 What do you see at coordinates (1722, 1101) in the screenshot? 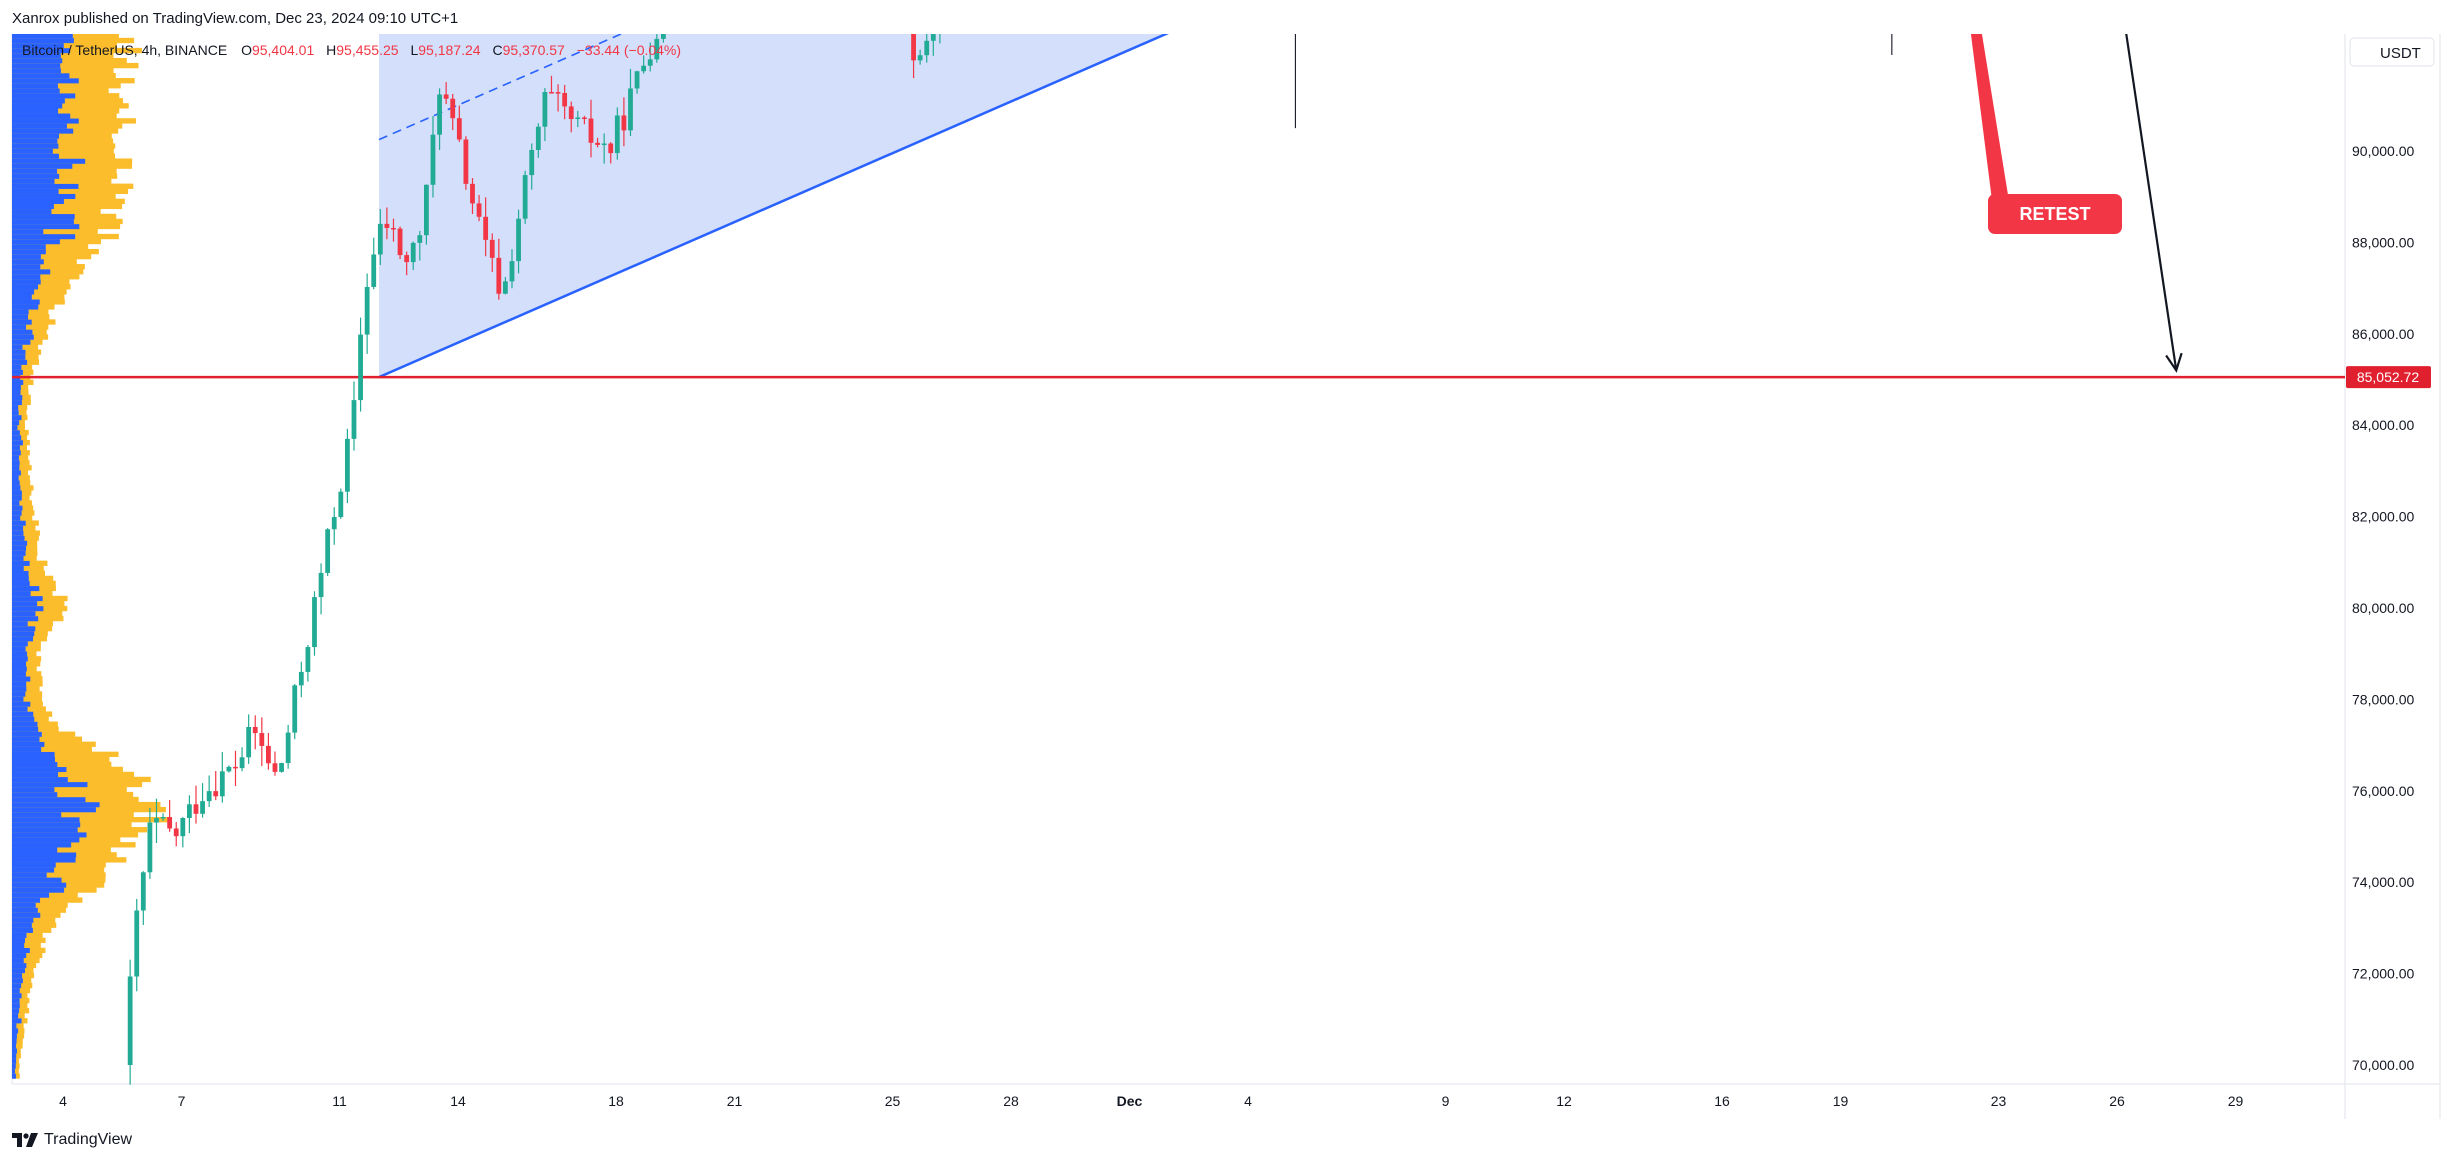
I see `time-tick-label: 16` at bounding box center [1722, 1101].